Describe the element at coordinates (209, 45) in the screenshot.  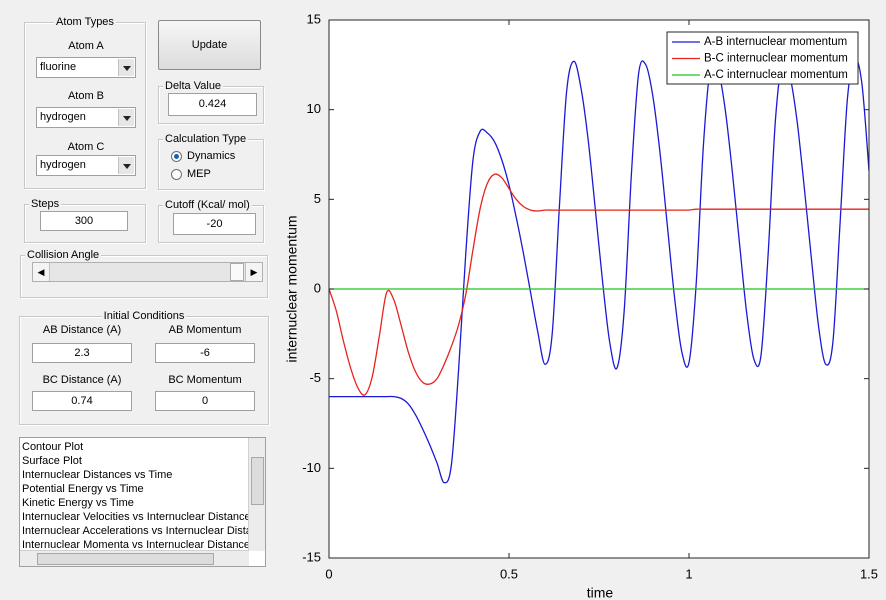
I see `update-button: Update` at that location.